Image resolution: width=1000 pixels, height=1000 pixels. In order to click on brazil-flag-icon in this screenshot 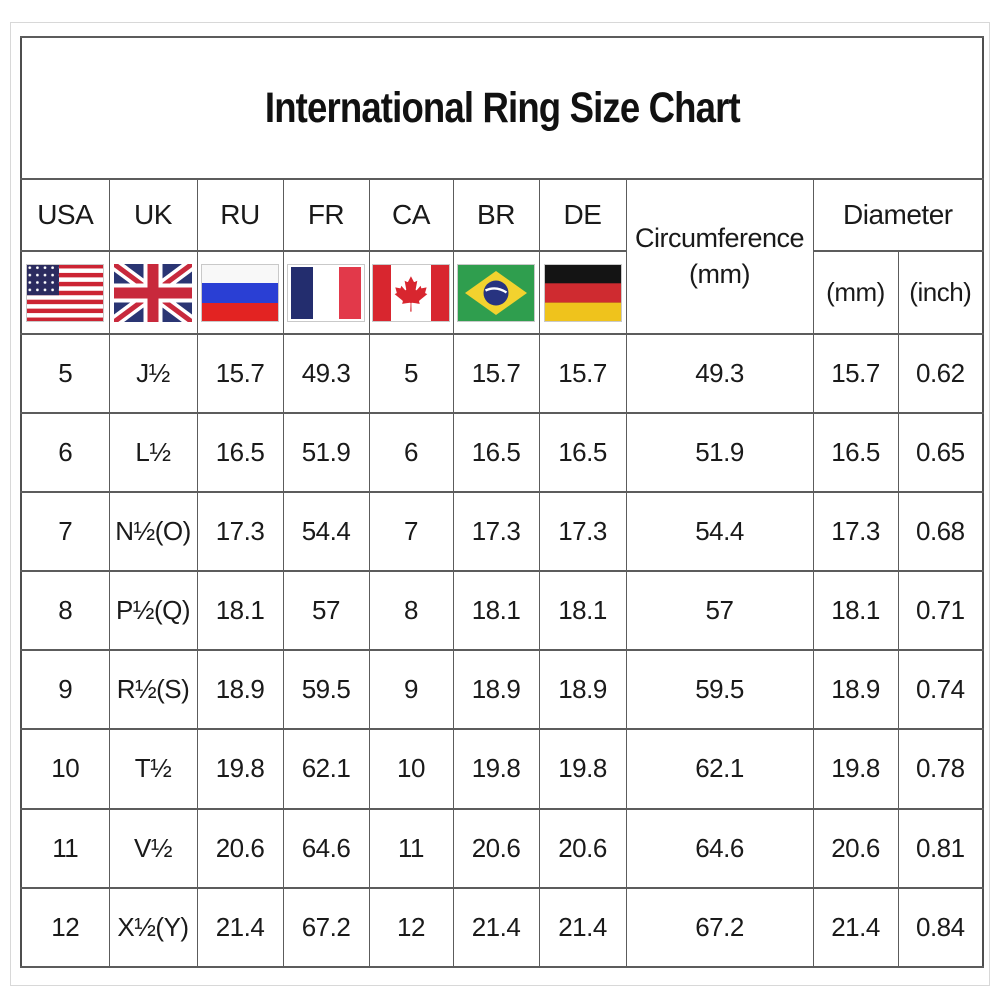, I will do `click(496, 292)`.